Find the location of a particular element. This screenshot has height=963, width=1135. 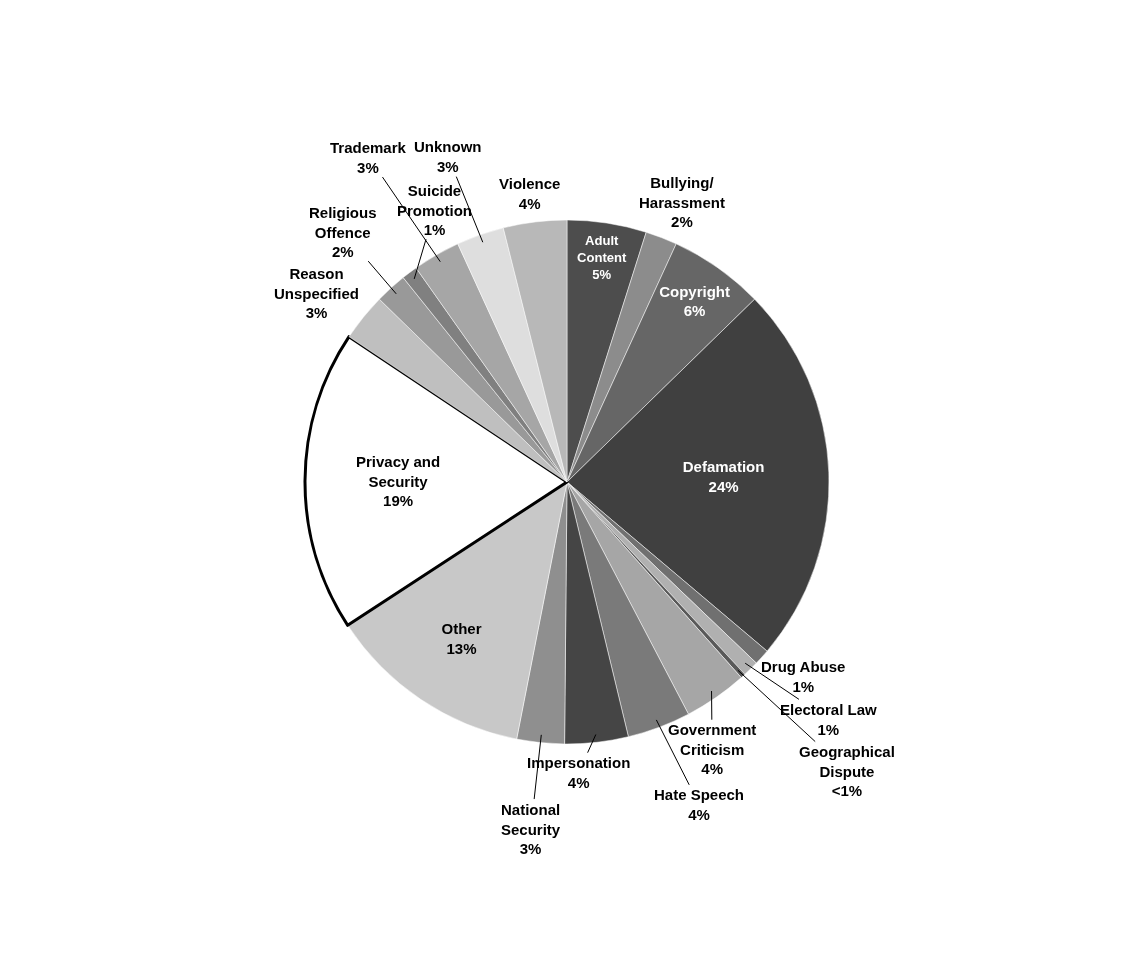

slice-label: Unknown is located at coordinates (448, 146).